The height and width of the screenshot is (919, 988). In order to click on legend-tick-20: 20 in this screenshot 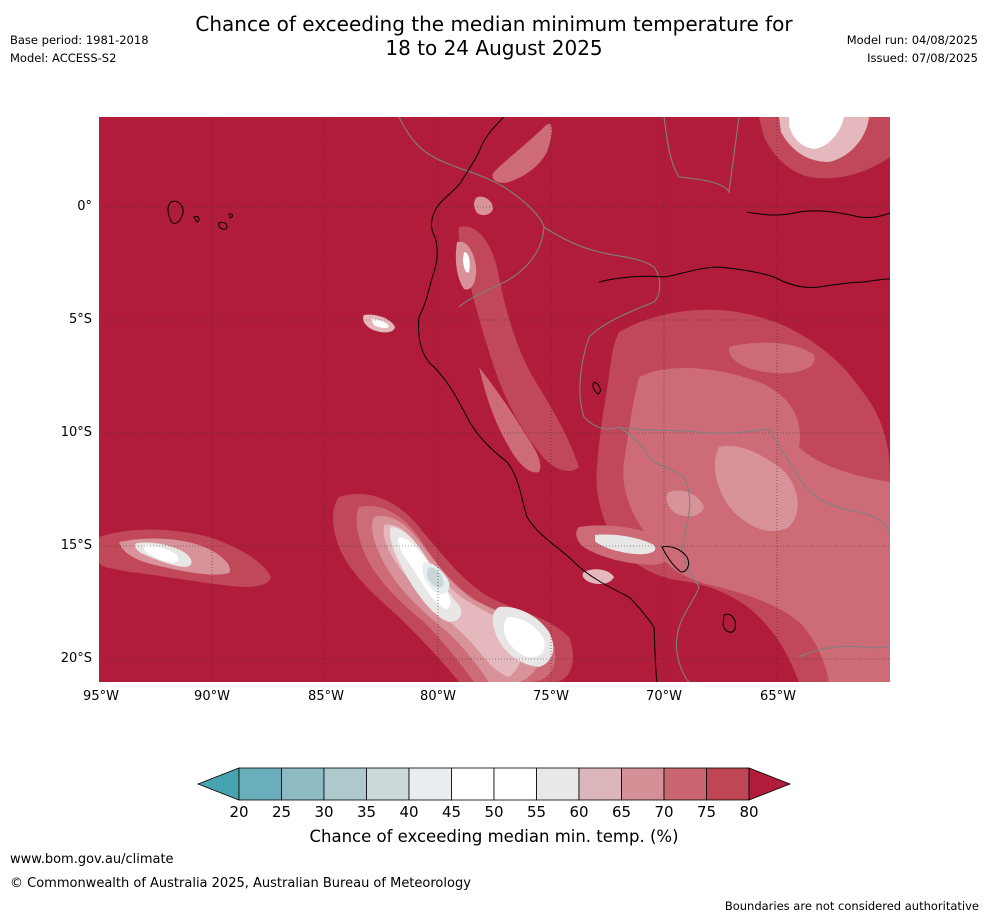, I will do `click(238, 811)`.